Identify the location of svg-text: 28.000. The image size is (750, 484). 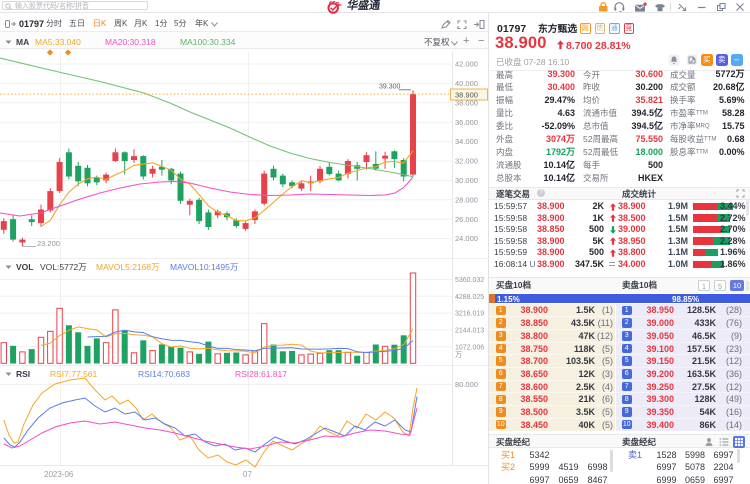
(466, 199).